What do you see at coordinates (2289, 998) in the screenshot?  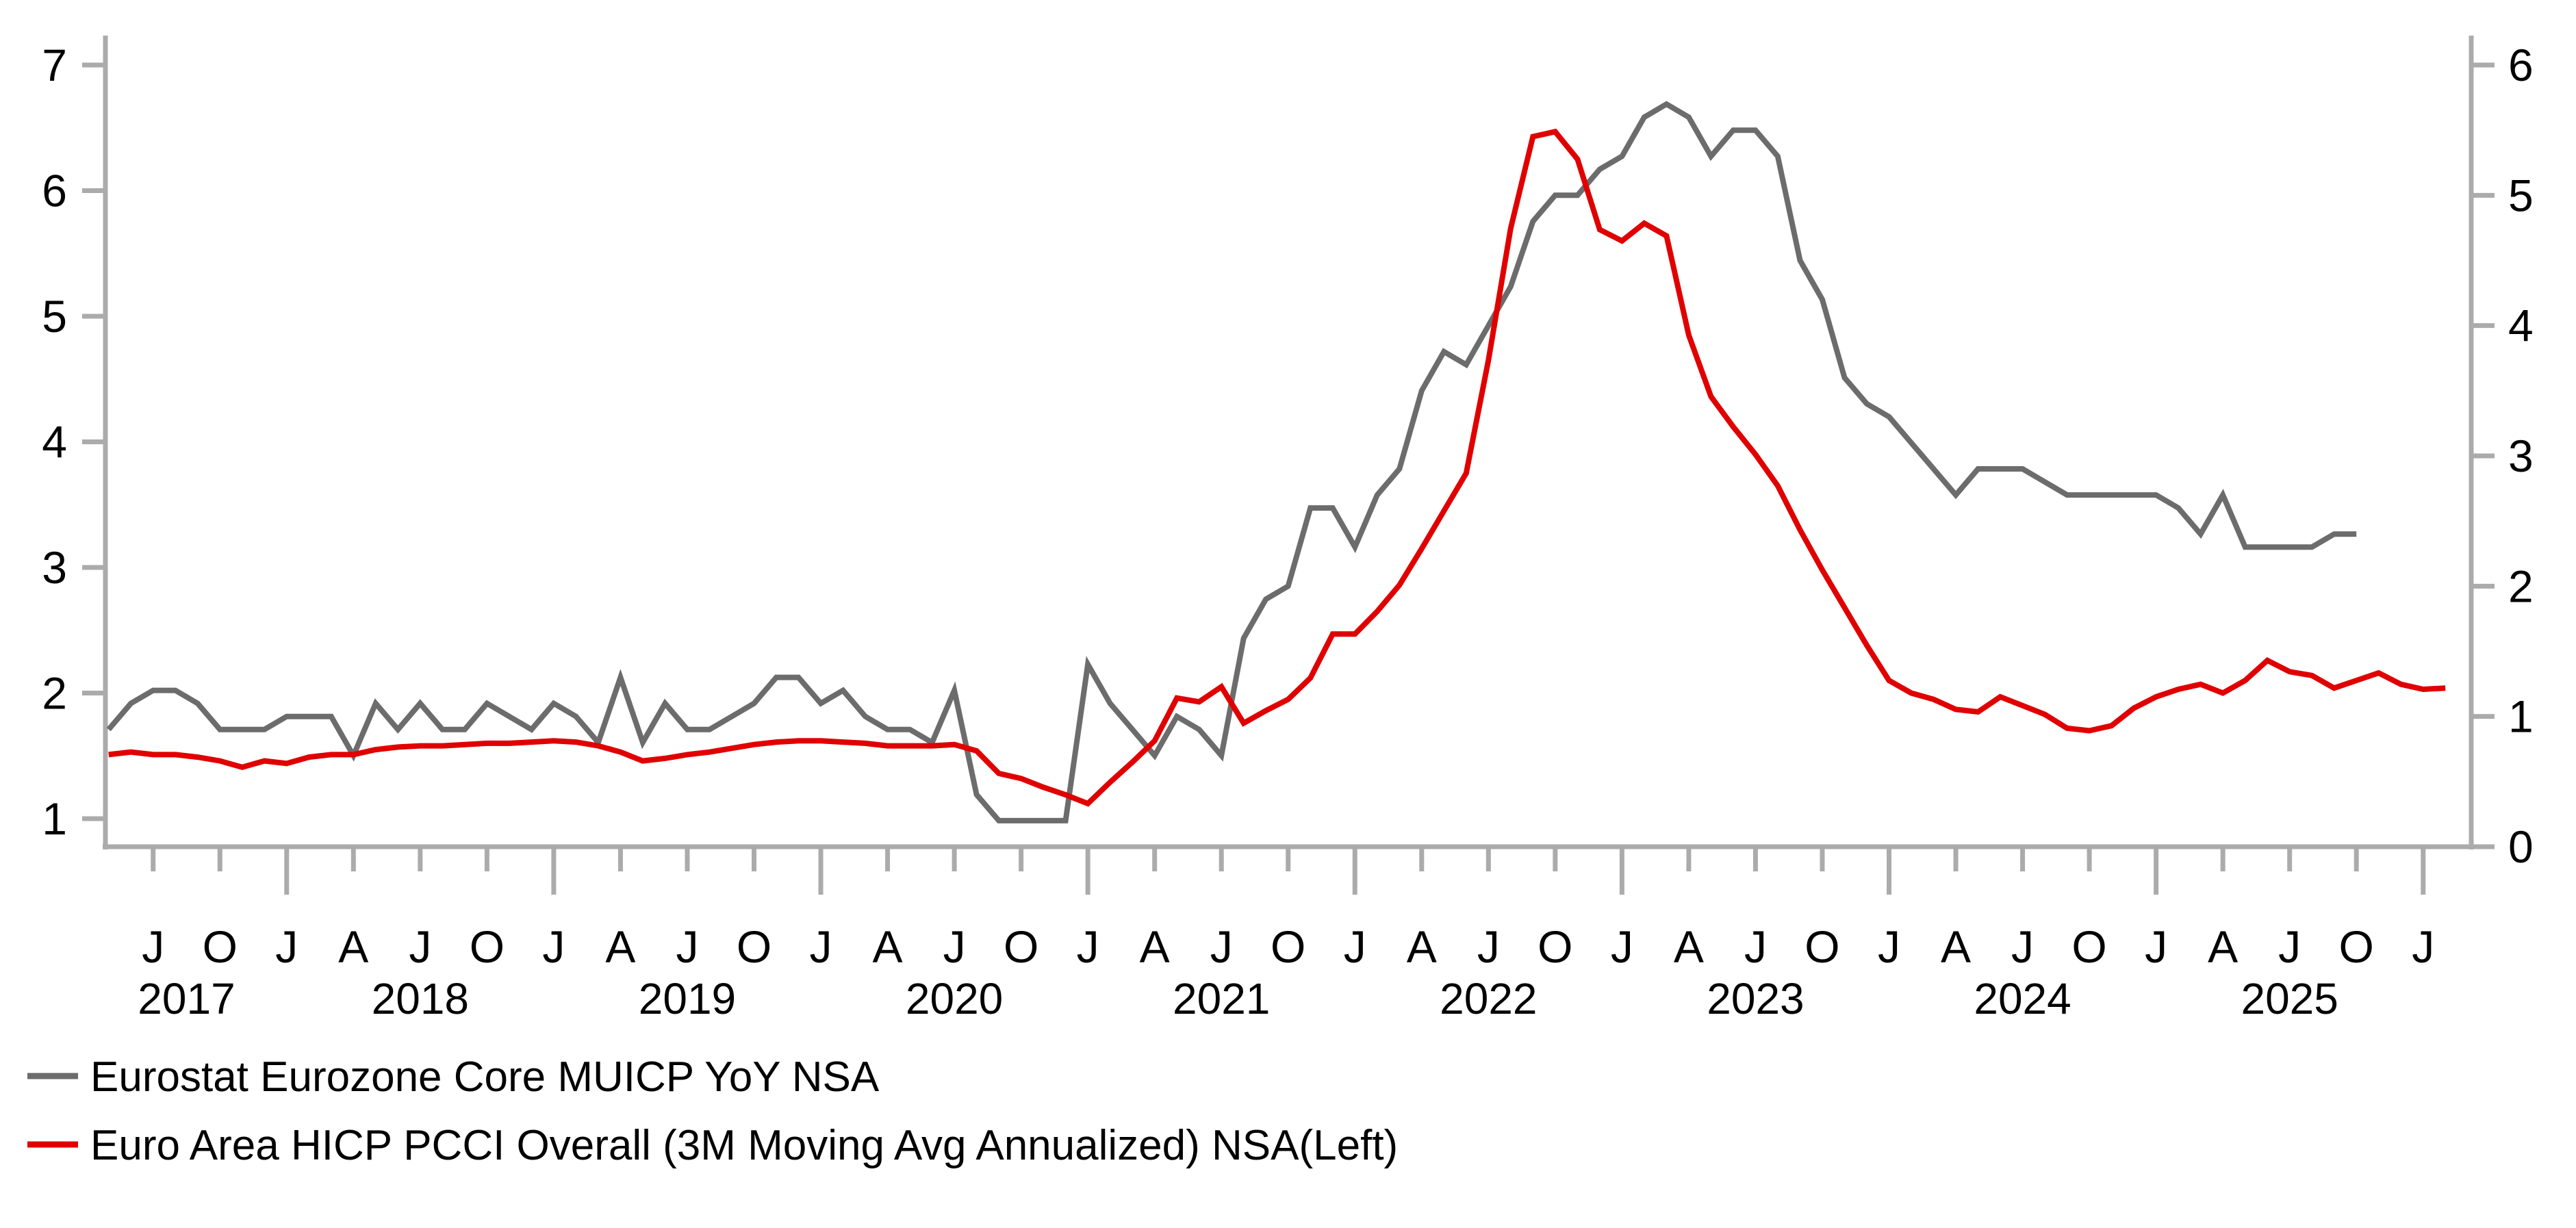 I see `x-year-label: 2025` at bounding box center [2289, 998].